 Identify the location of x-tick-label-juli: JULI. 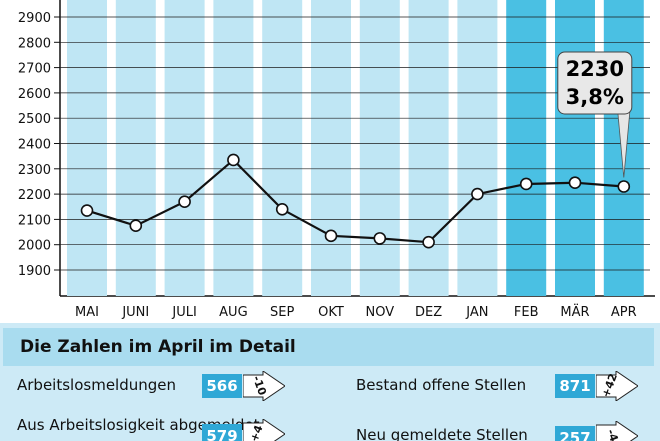
(183, 312).